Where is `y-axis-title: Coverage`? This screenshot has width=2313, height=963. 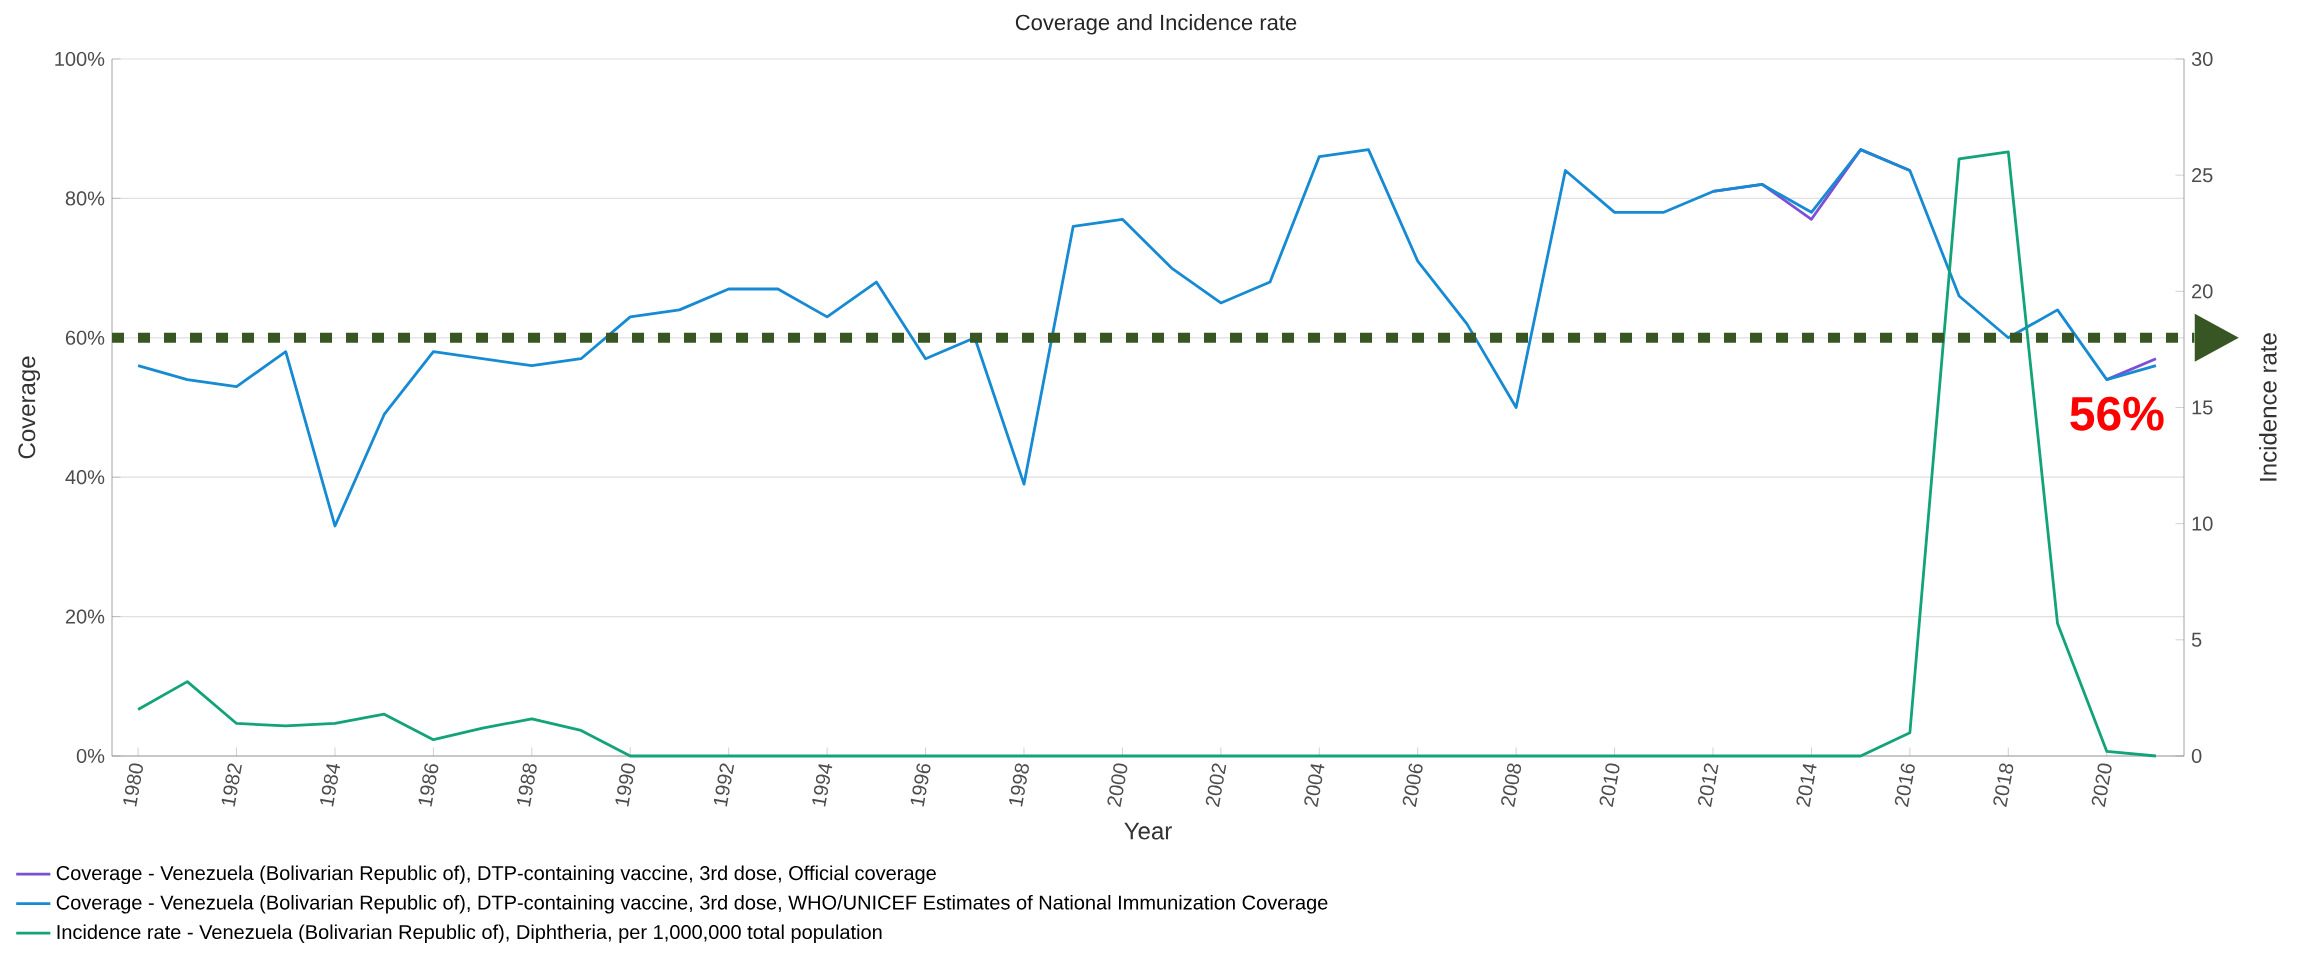
y-axis-title: Coverage is located at coordinates (29, 407).